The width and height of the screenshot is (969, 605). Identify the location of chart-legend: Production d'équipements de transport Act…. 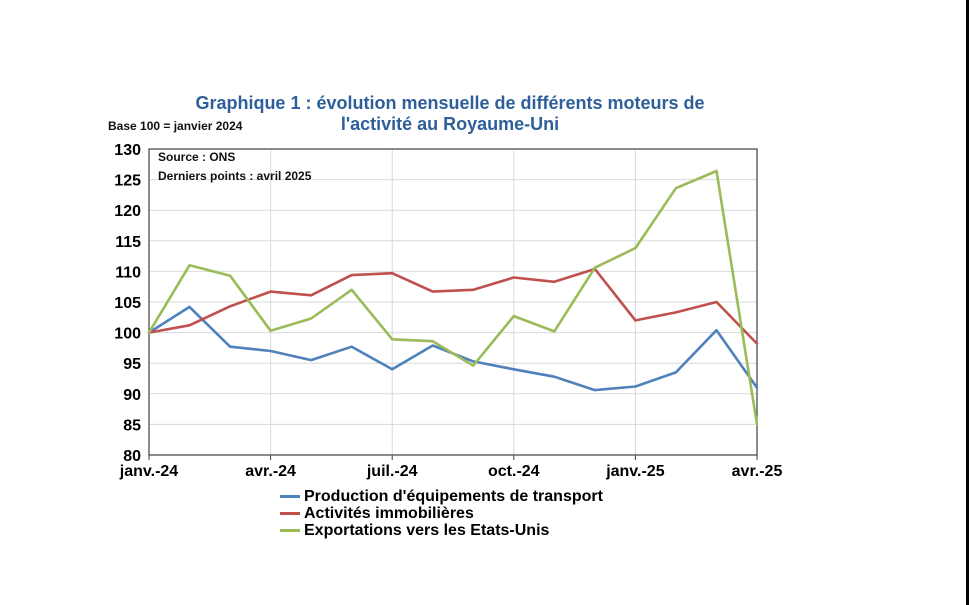
(441, 513).